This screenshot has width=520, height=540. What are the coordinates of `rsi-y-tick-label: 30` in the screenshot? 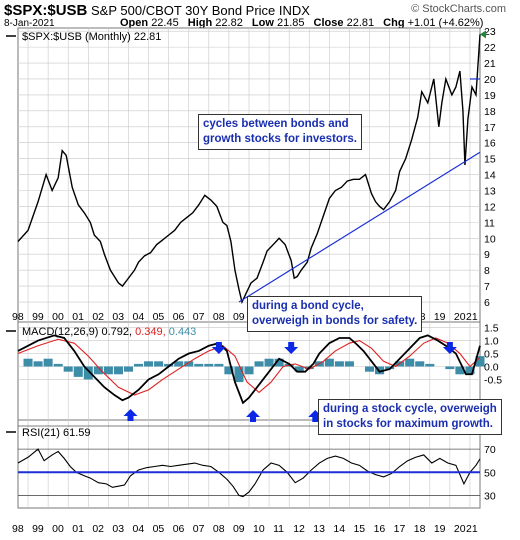 It's located at (490, 496).